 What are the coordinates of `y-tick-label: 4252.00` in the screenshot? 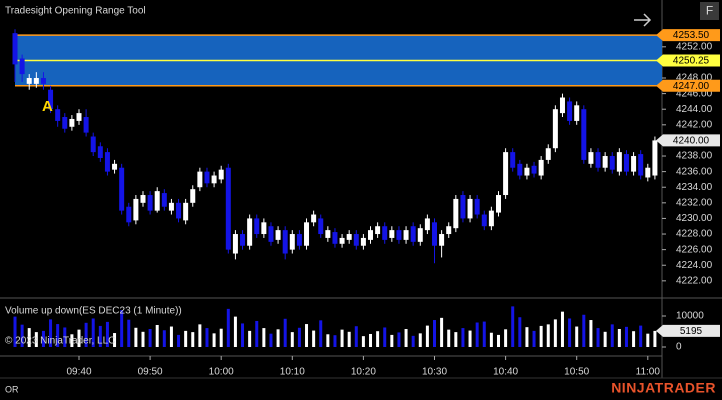 It's located at (694, 46).